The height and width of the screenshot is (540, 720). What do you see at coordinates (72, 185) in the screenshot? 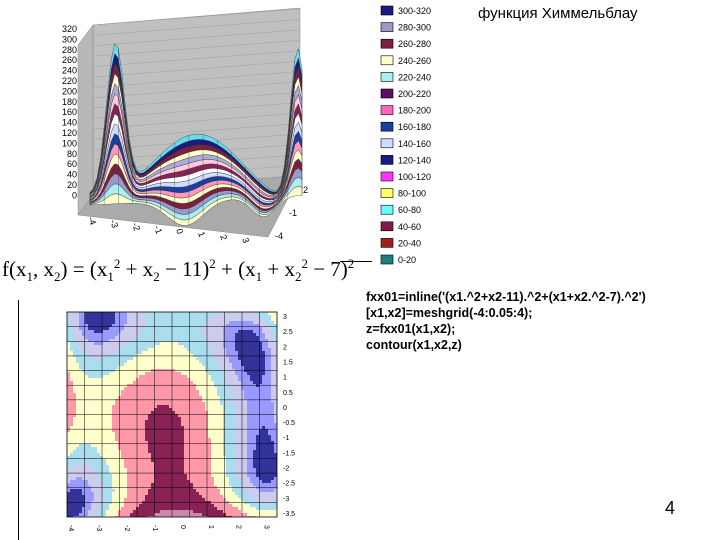
I see `z-tick-label: 20` at bounding box center [72, 185].